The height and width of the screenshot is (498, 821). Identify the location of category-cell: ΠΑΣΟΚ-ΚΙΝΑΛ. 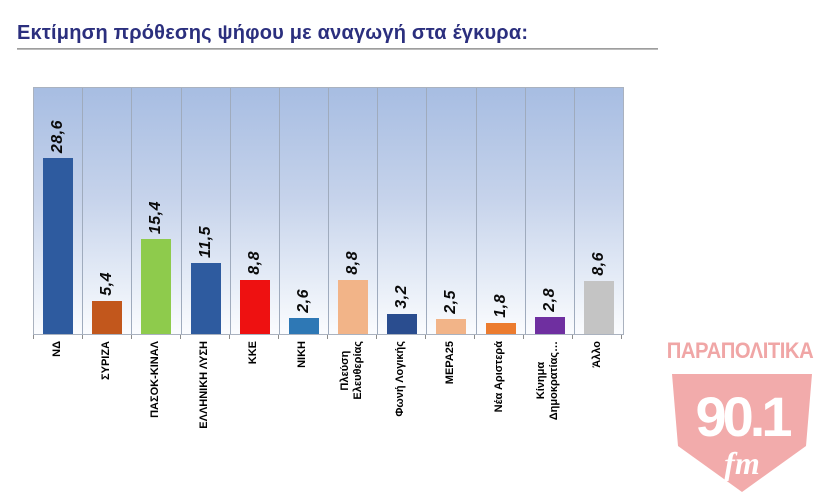
(155, 398).